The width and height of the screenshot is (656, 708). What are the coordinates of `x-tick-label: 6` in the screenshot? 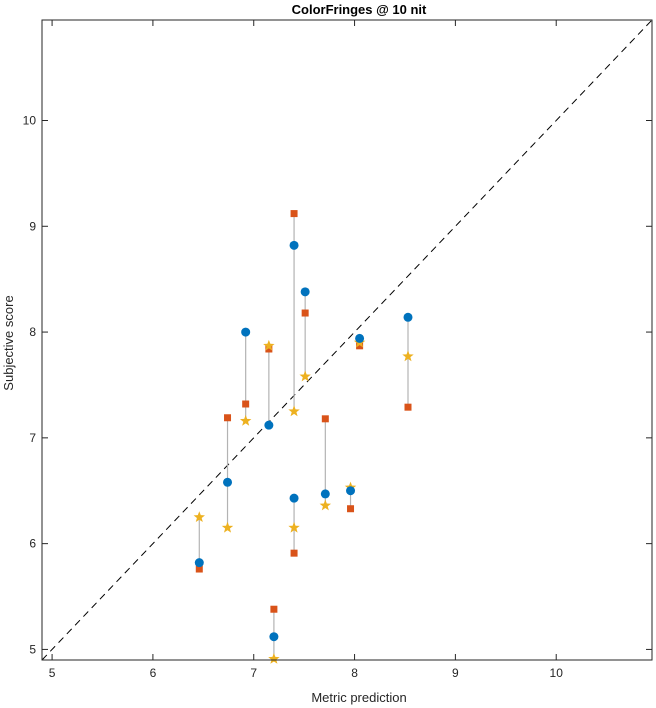 It's located at (153, 673).